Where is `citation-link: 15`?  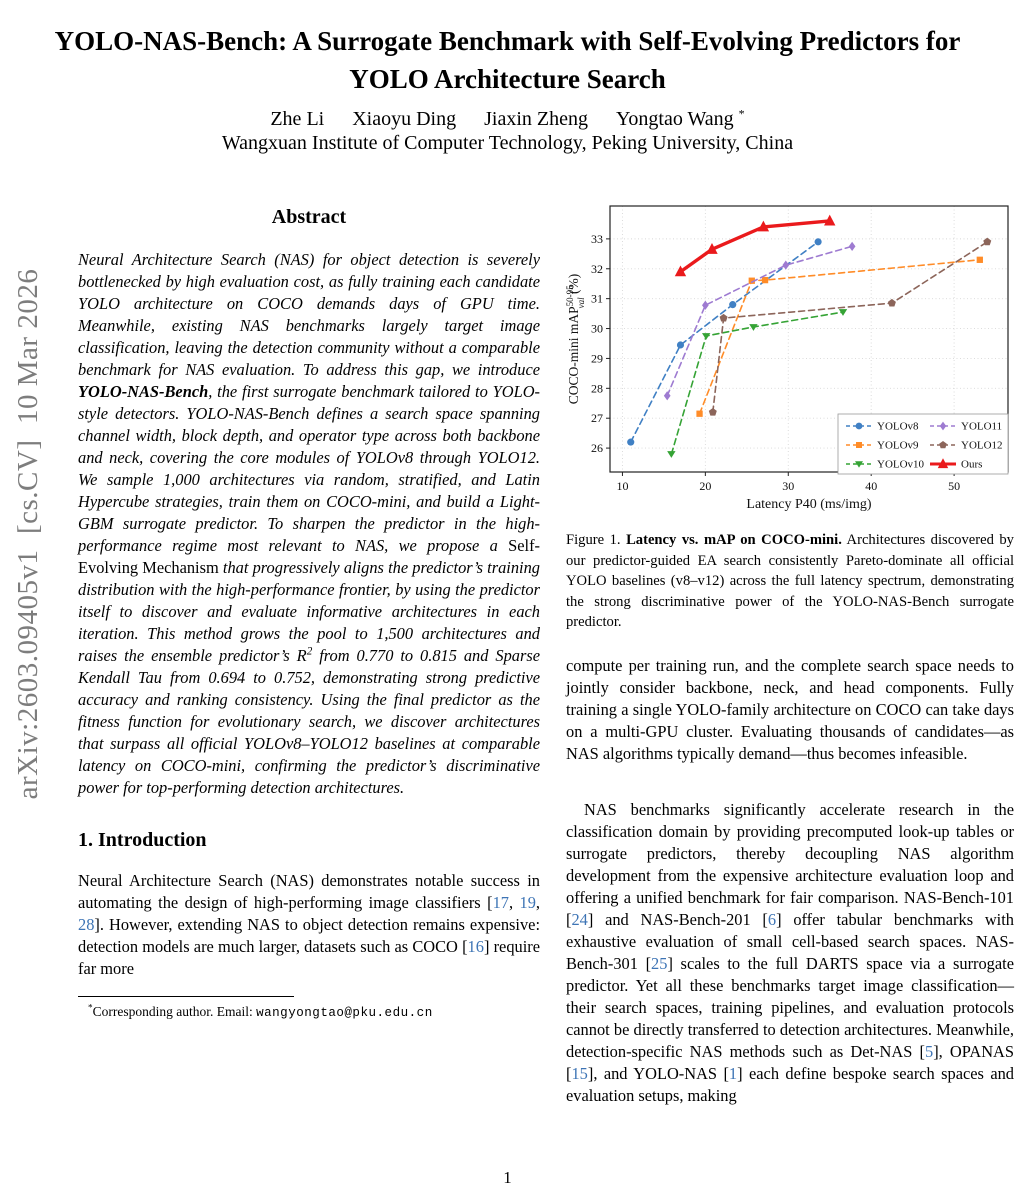 citation-link: 15 is located at coordinates (579, 1073).